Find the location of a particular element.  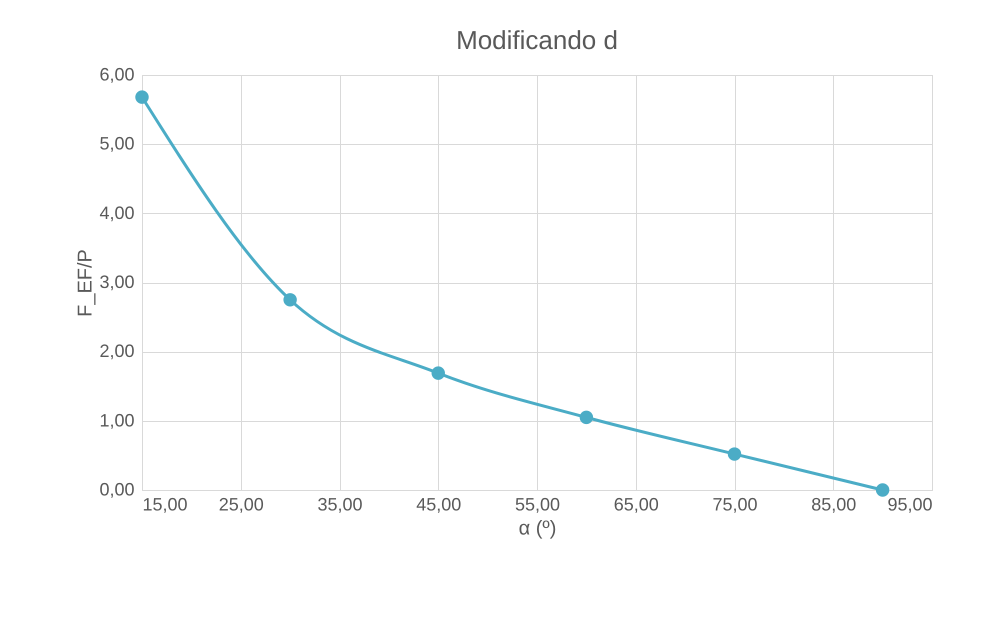

x-tick-label: 65,00 is located at coordinates (636, 504).